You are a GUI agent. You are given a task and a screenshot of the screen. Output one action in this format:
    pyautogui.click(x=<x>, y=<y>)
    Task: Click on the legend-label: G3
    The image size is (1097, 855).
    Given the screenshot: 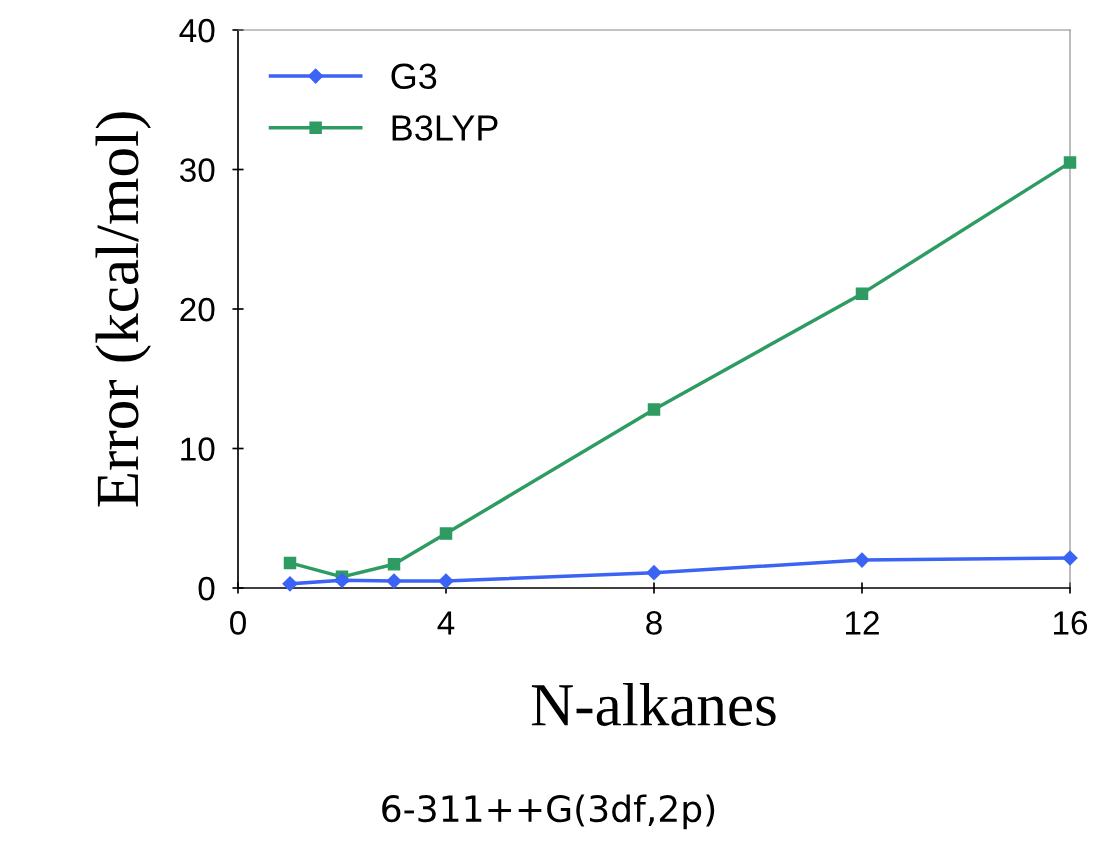 What is the action you would take?
    pyautogui.click(x=414, y=76)
    